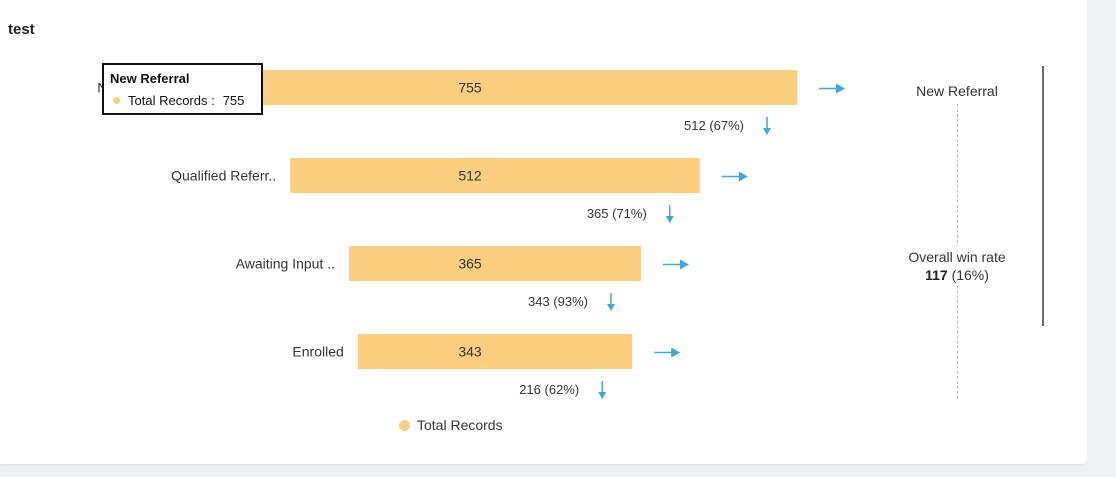 The image size is (1116, 477). What do you see at coordinates (970, 275) in the screenshot?
I see `win-rate-percent: (16%)` at bounding box center [970, 275].